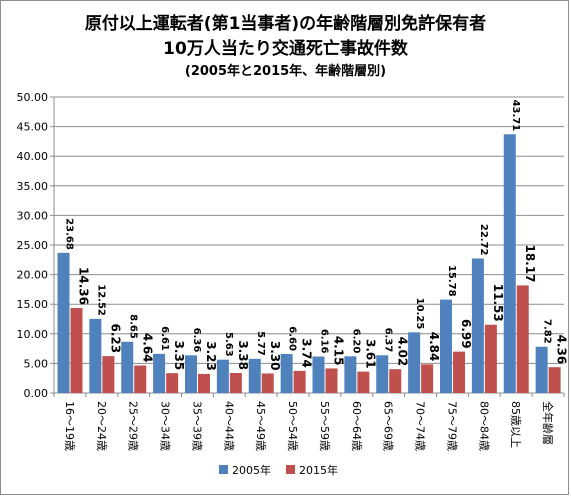 This screenshot has height=497, width=571. Describe the element at coordinates (228, 344) in the screenshot. I see `data-label: 5.63` at that location.